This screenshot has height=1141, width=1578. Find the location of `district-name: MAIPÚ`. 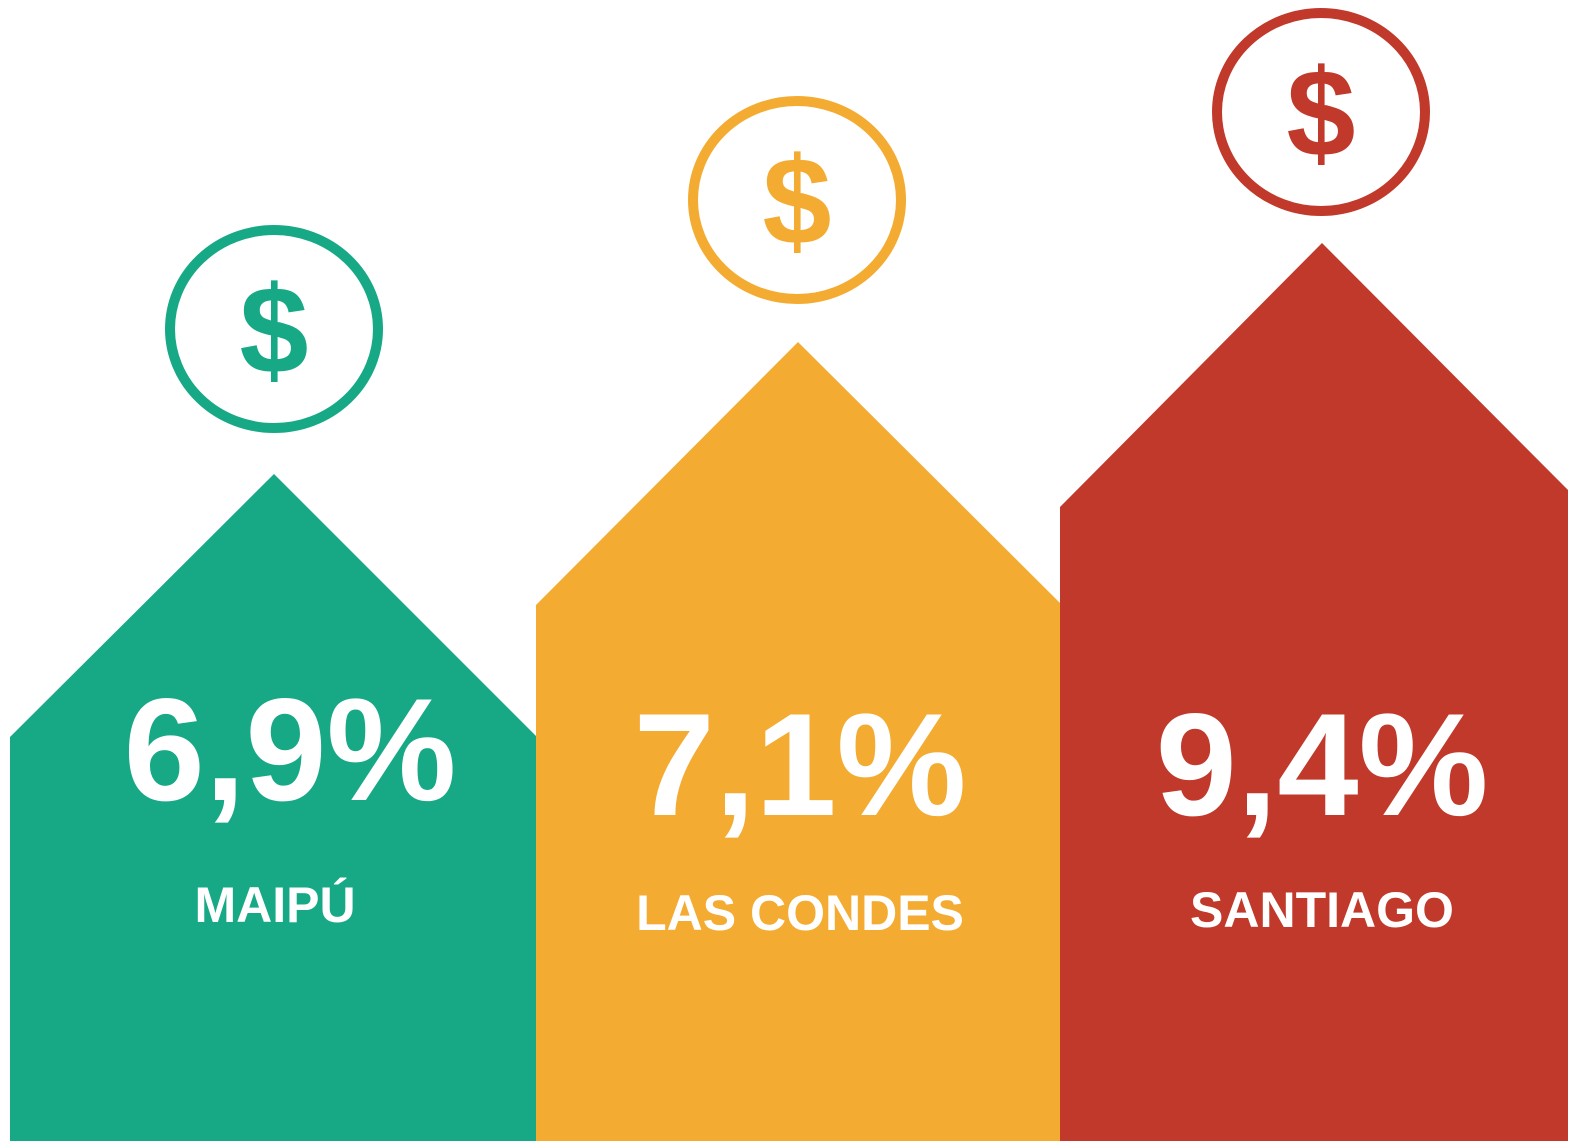

district-name: MAIPÚ is located at coordinates (274, 905).